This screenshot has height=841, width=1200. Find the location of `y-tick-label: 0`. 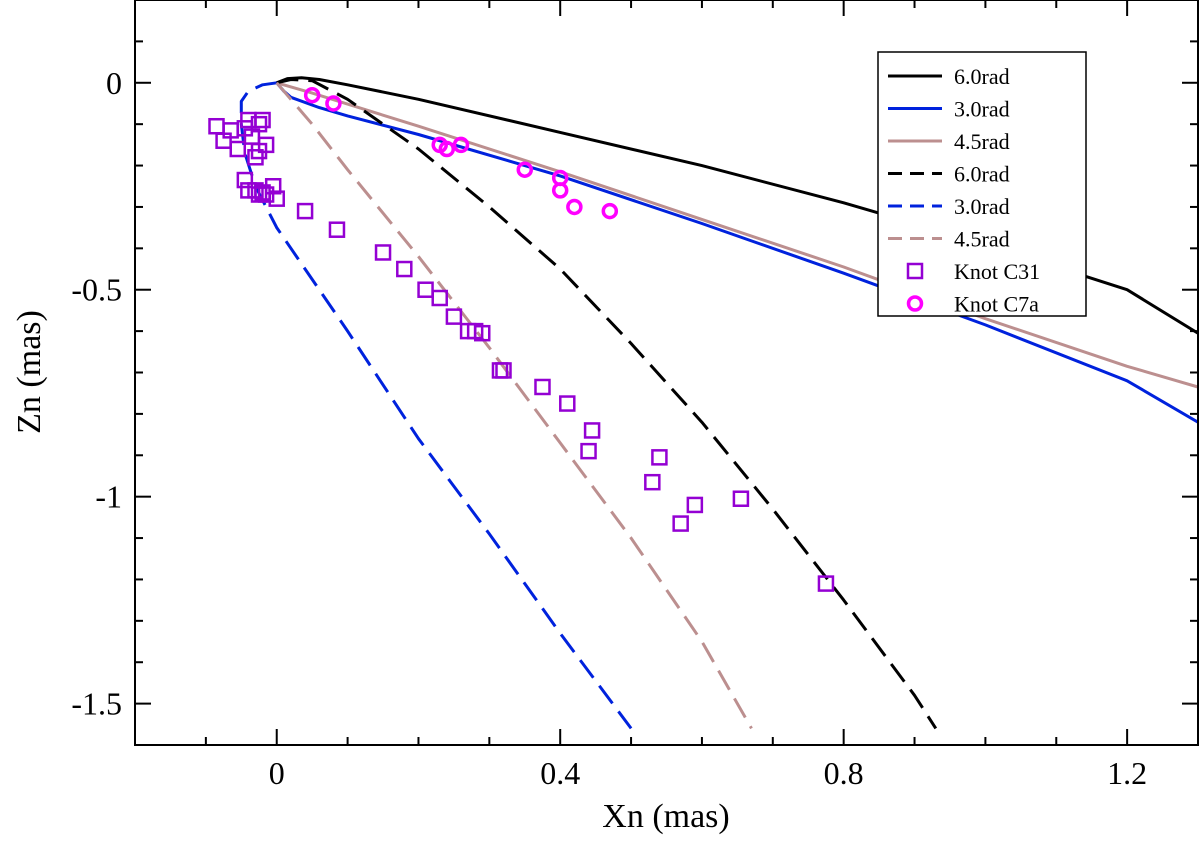

y-tick-label: 0 is located at coordinates (114, 83).